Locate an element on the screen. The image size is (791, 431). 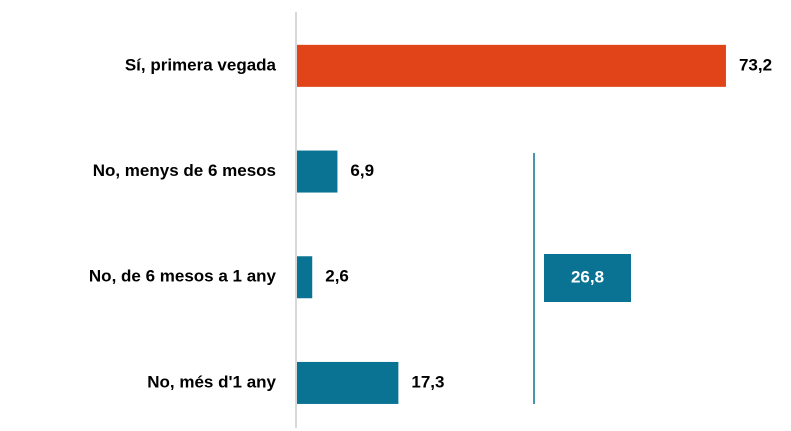
annotation-label: 26,8 is located at coordinates (587, 276).